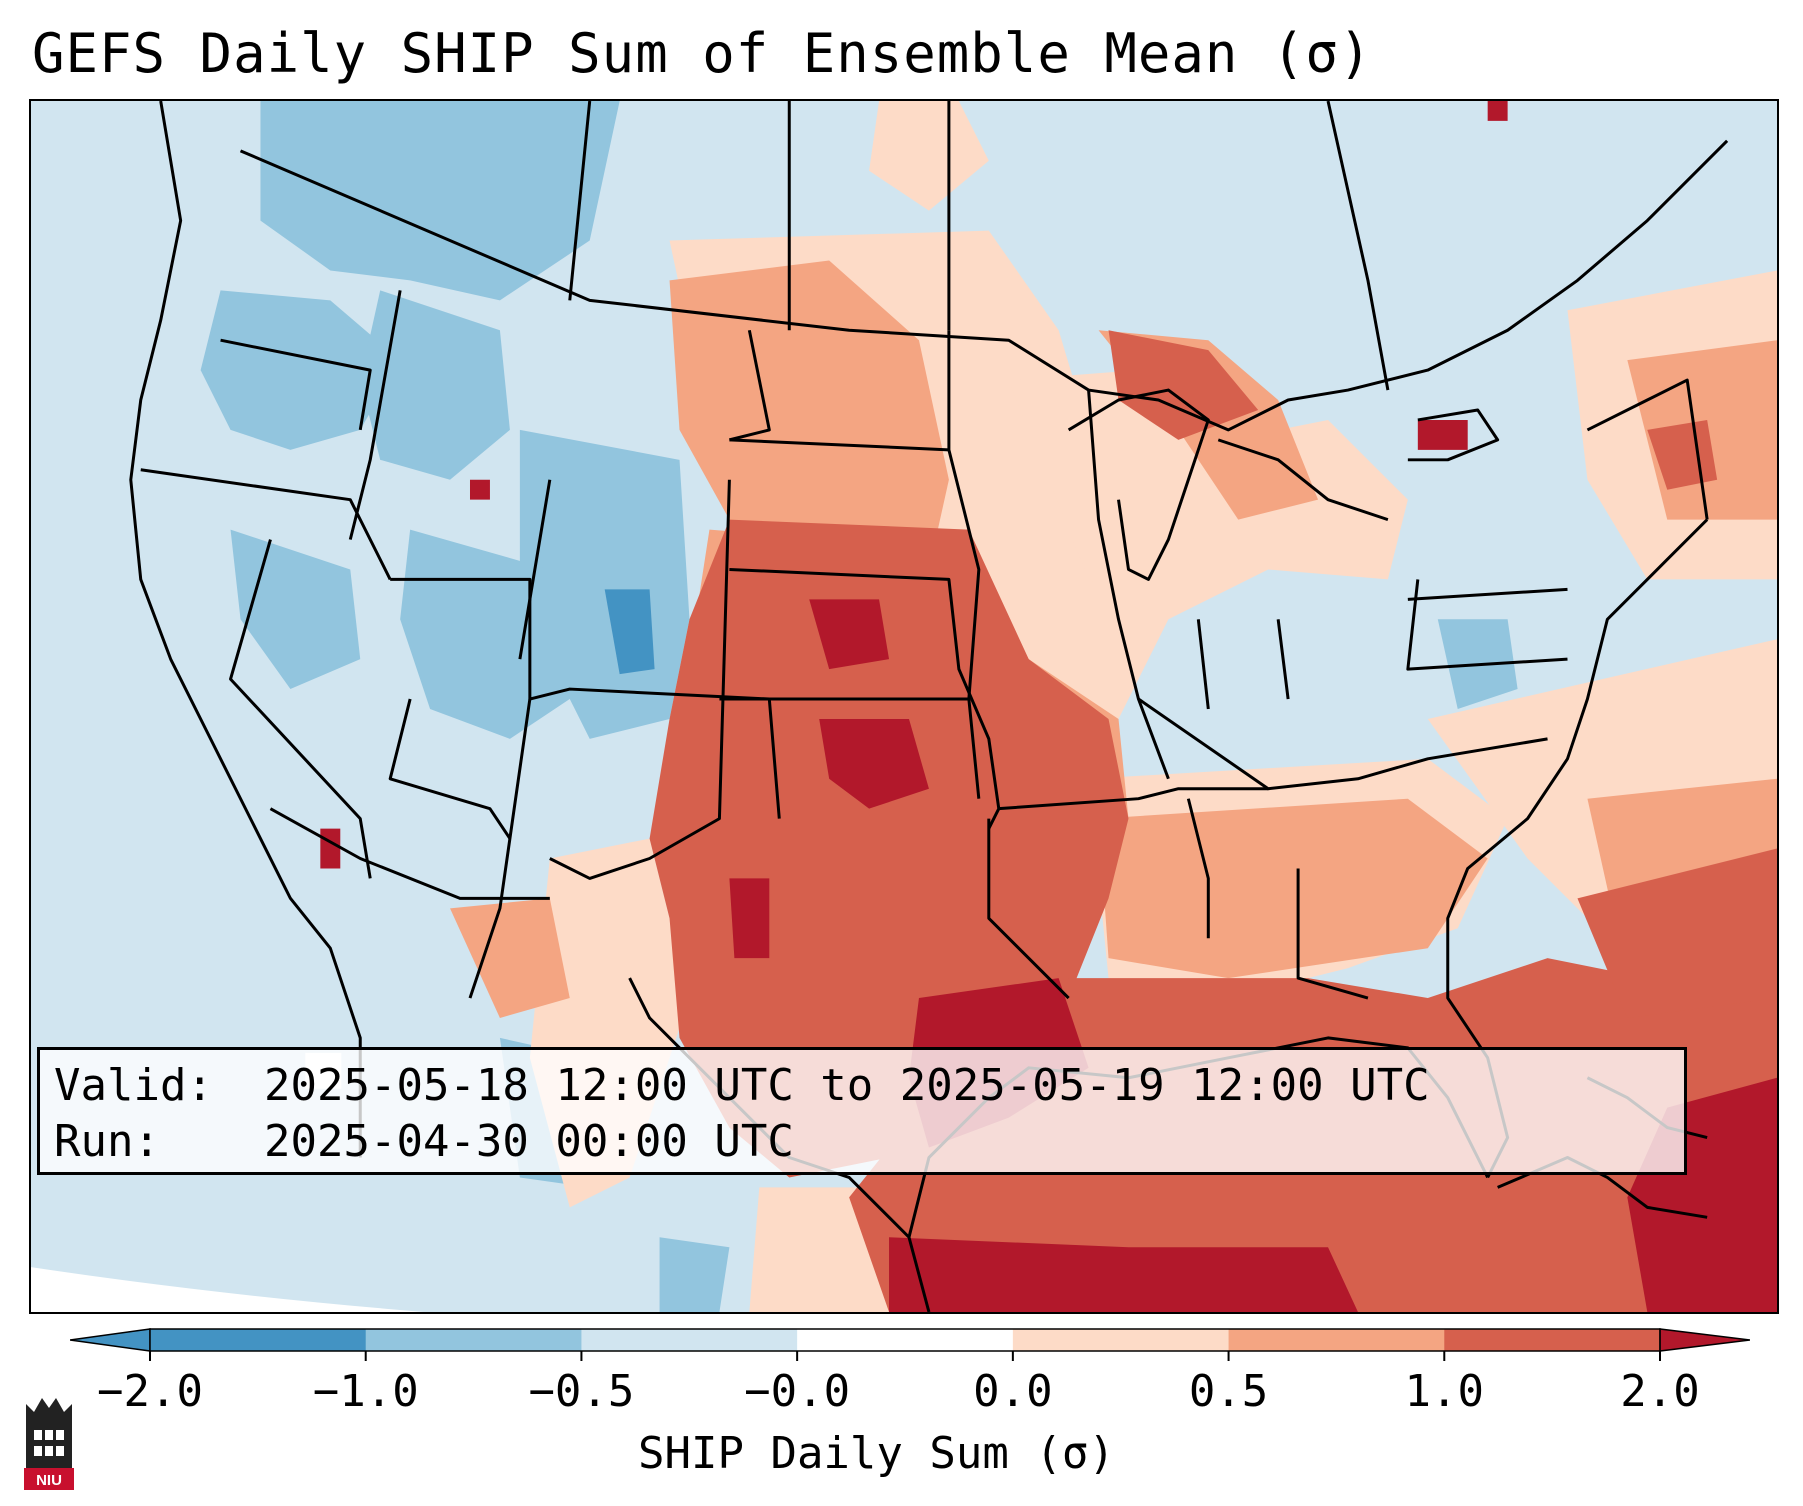 The height and width of the screenshot is (1506, 1803). I want to click on colorbar-tick-label: 0.0, so click(1013, 1391).